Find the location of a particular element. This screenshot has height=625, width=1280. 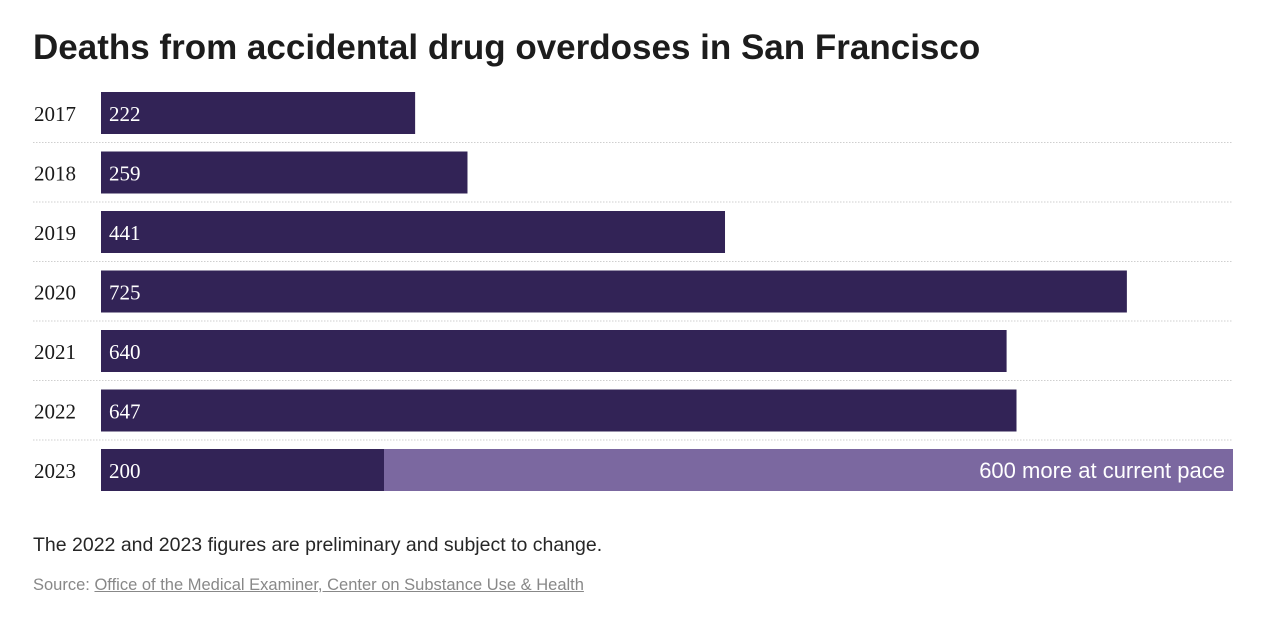

category-label: 2019 is located at coordinates (55, 233).